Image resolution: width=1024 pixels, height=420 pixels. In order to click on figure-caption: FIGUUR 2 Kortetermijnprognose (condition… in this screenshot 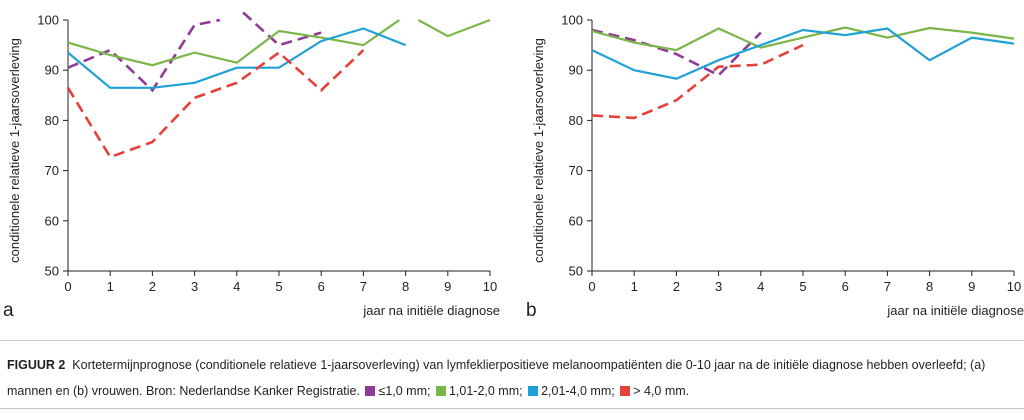, I will do `click(513, 378)`.